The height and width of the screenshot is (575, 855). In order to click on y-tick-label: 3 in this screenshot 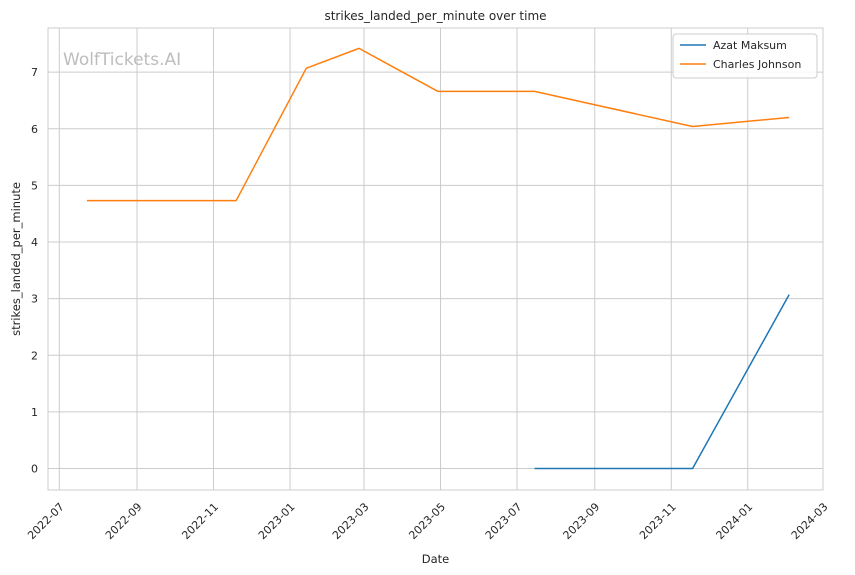, I will do `click(34, 299)`.